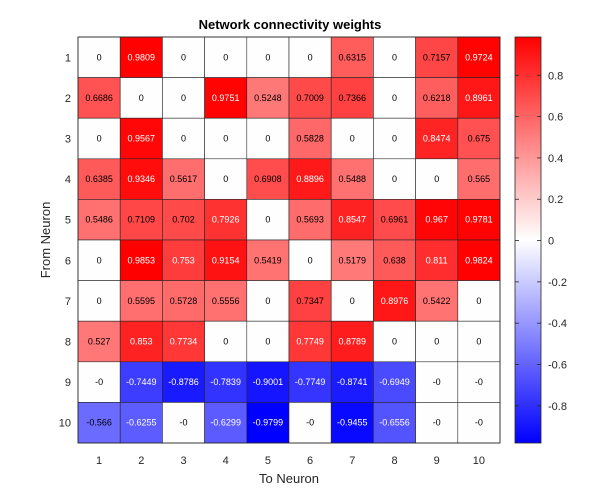  I want to click on cell-value-label: 0.5488, so click(353, 179).